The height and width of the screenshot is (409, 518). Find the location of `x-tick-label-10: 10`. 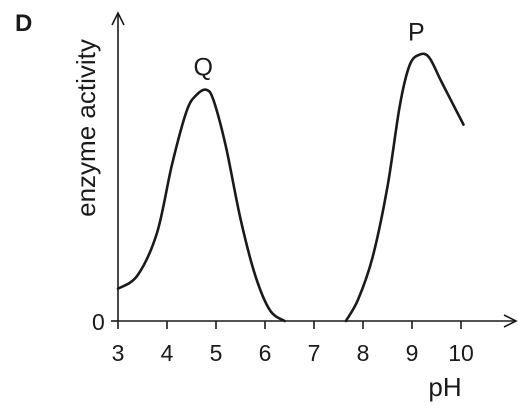

x-tick-label-10: 10 is located at coordinates (461, 353).